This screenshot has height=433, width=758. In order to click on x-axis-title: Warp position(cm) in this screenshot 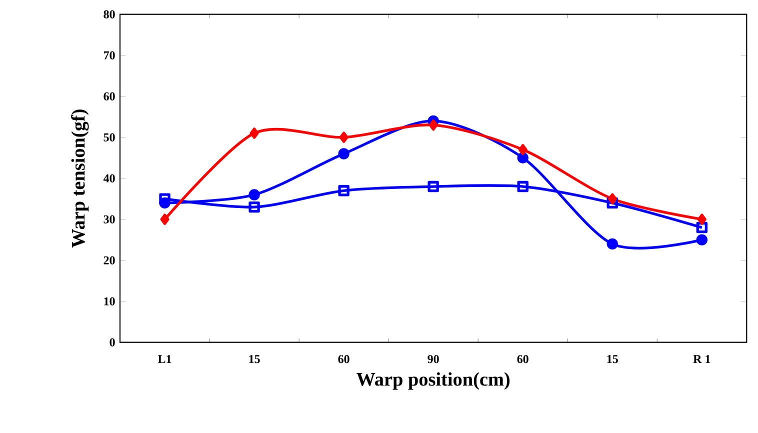, I will do `click(433, 381)`.